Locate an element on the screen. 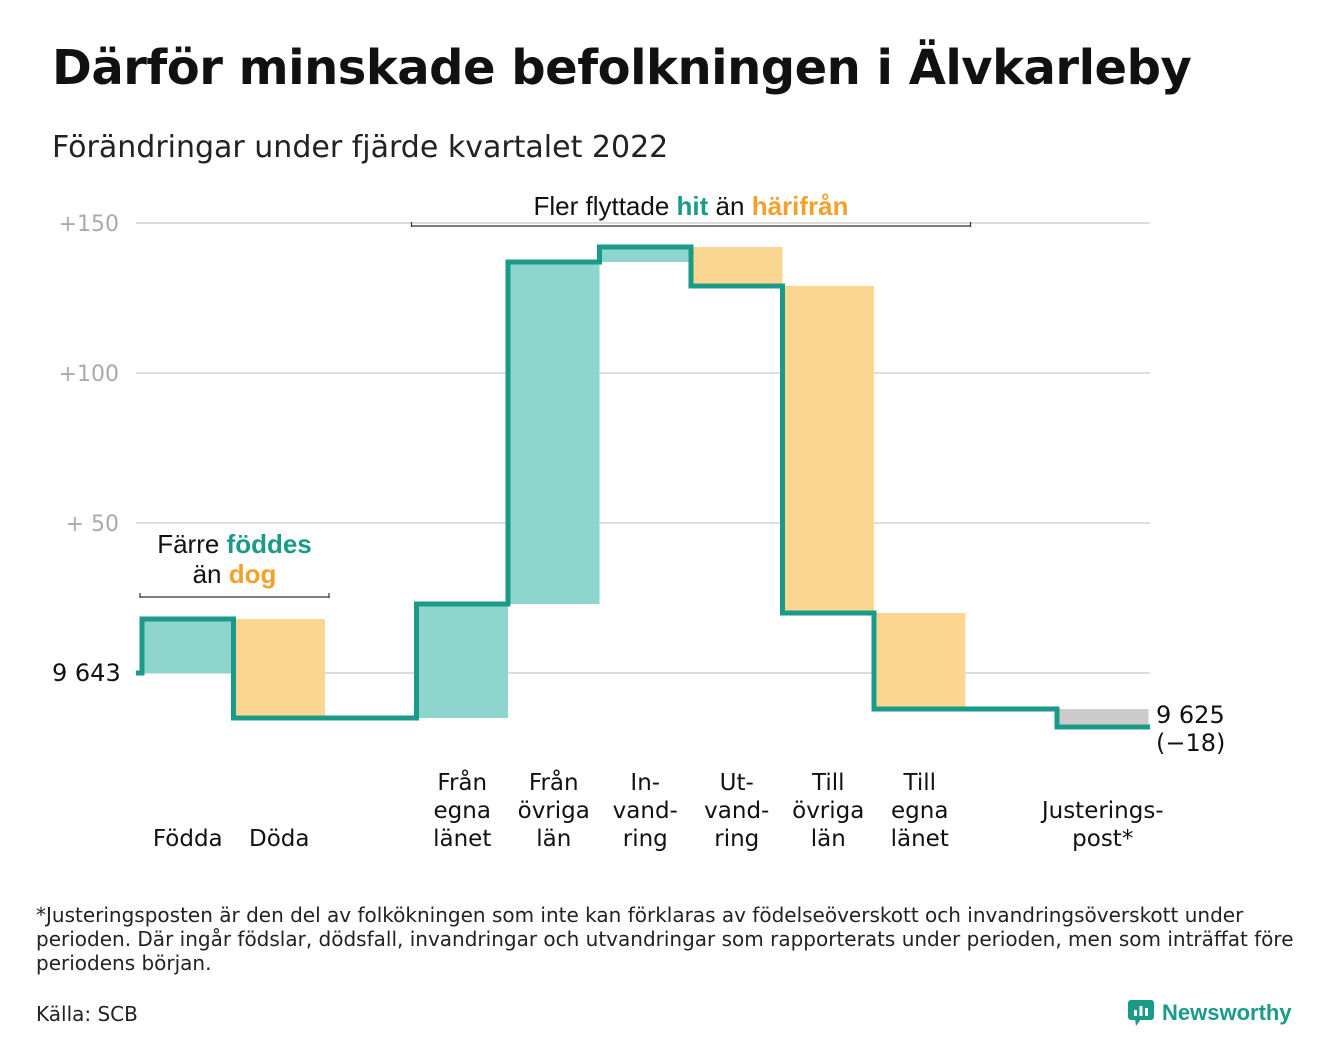  brand-name: Newsworthy is located at coordinates (1227, 1012).